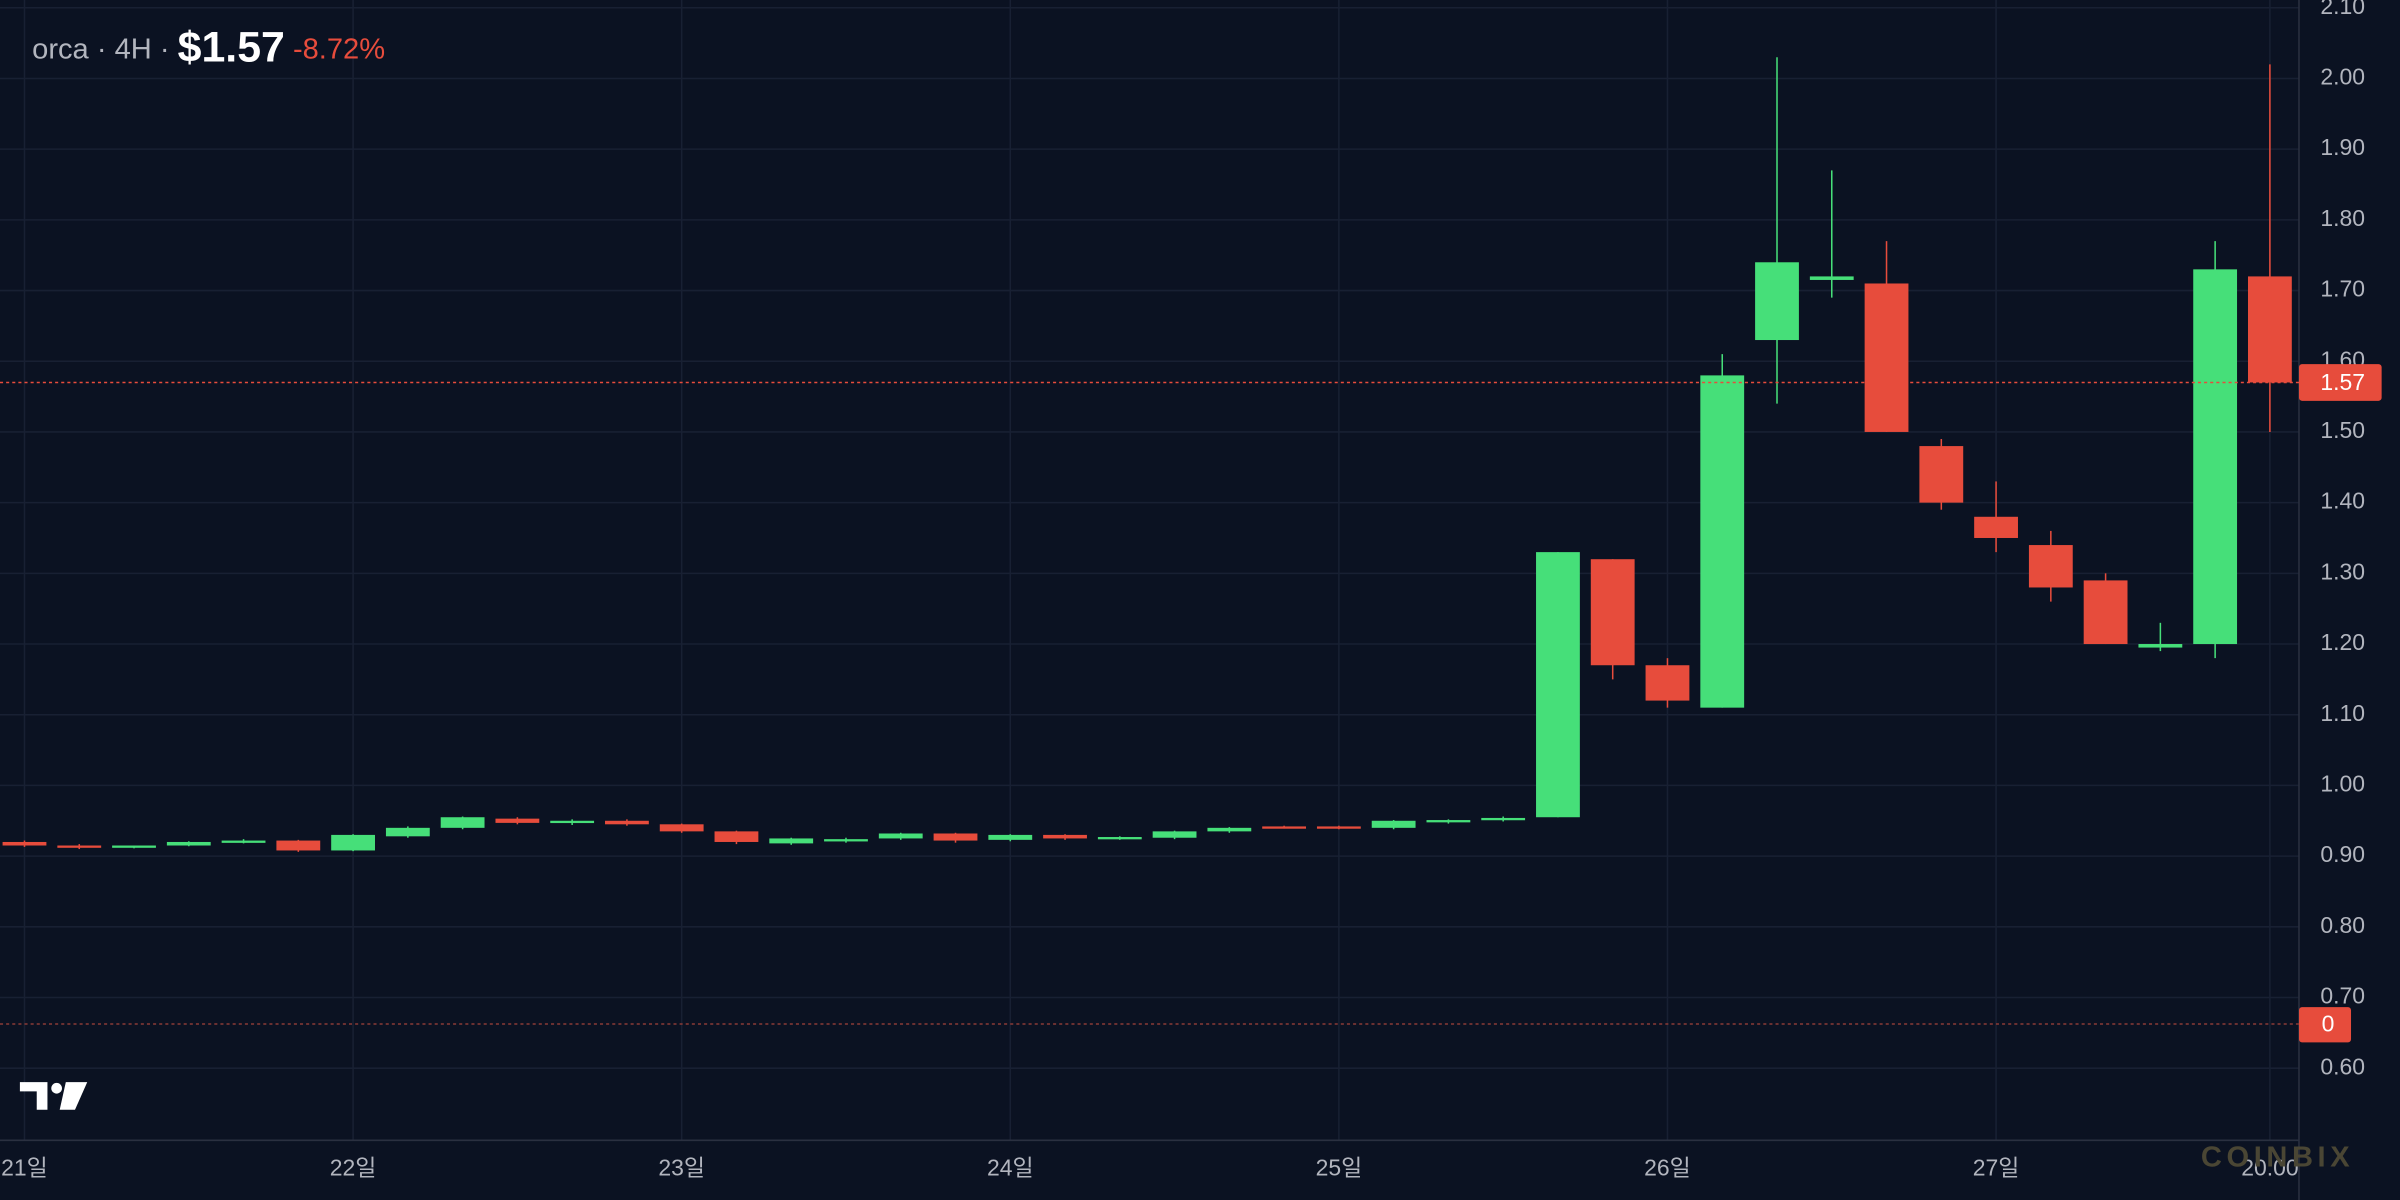 The image size is (2400, 1200). Describe the element at coordinates (1339, 1167) in the screenshot. I see `x-tick-label: 25일` at that location.